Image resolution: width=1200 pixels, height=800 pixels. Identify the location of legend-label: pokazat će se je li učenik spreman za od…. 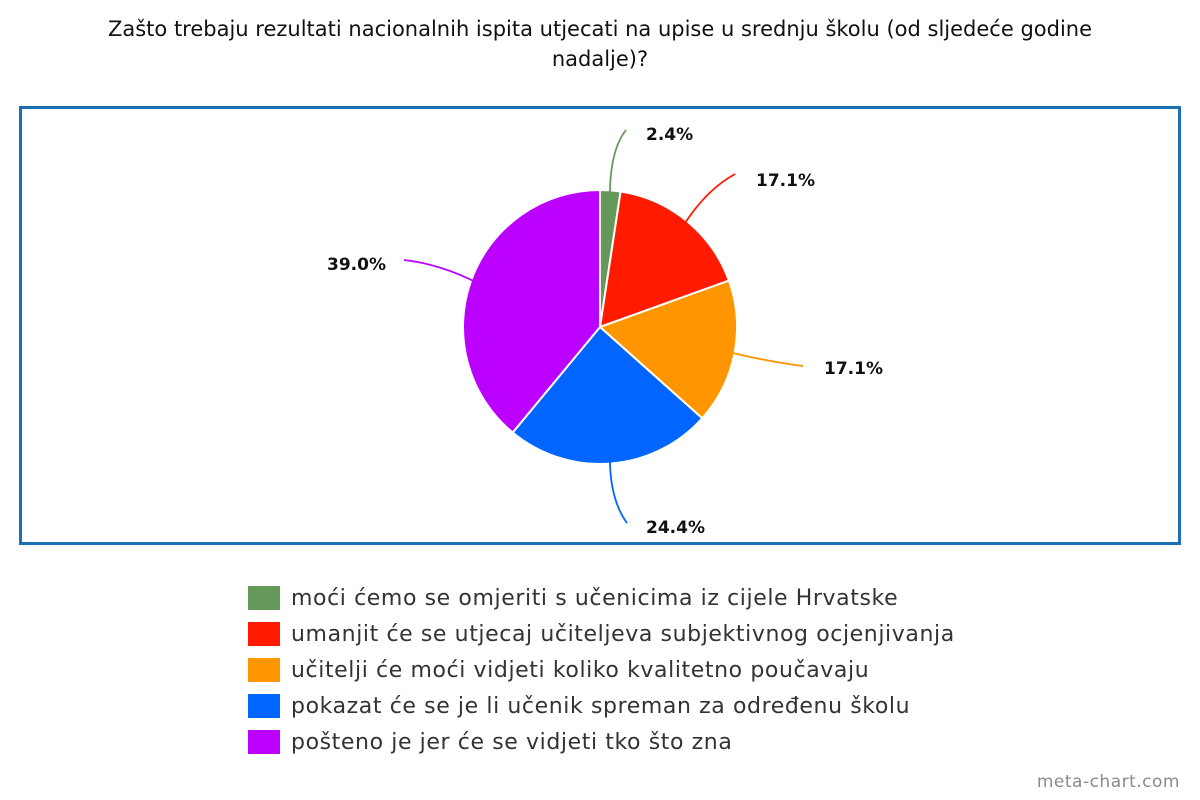
(601, 706).